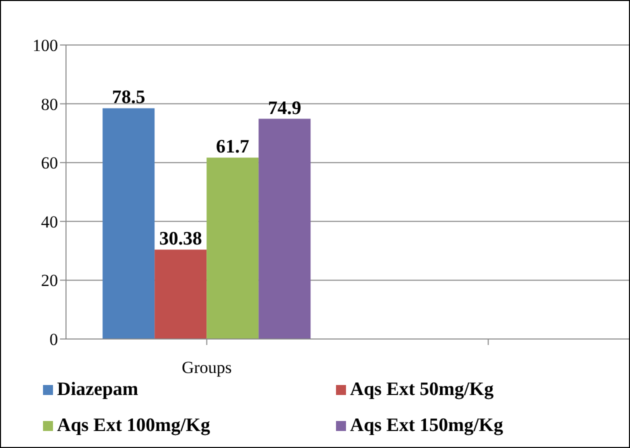  What do you see at coordinates (427, 426) in the screenshot?
I see `legend-label: Aqs Ext 150mg/Kg` at bounding box center [427, 426].